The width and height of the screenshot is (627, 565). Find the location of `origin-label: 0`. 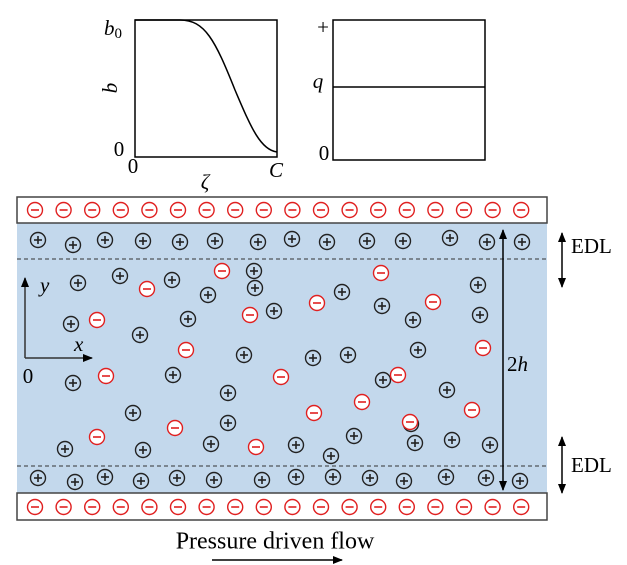

origin-label: 0 is located at coordinates (28, 376).